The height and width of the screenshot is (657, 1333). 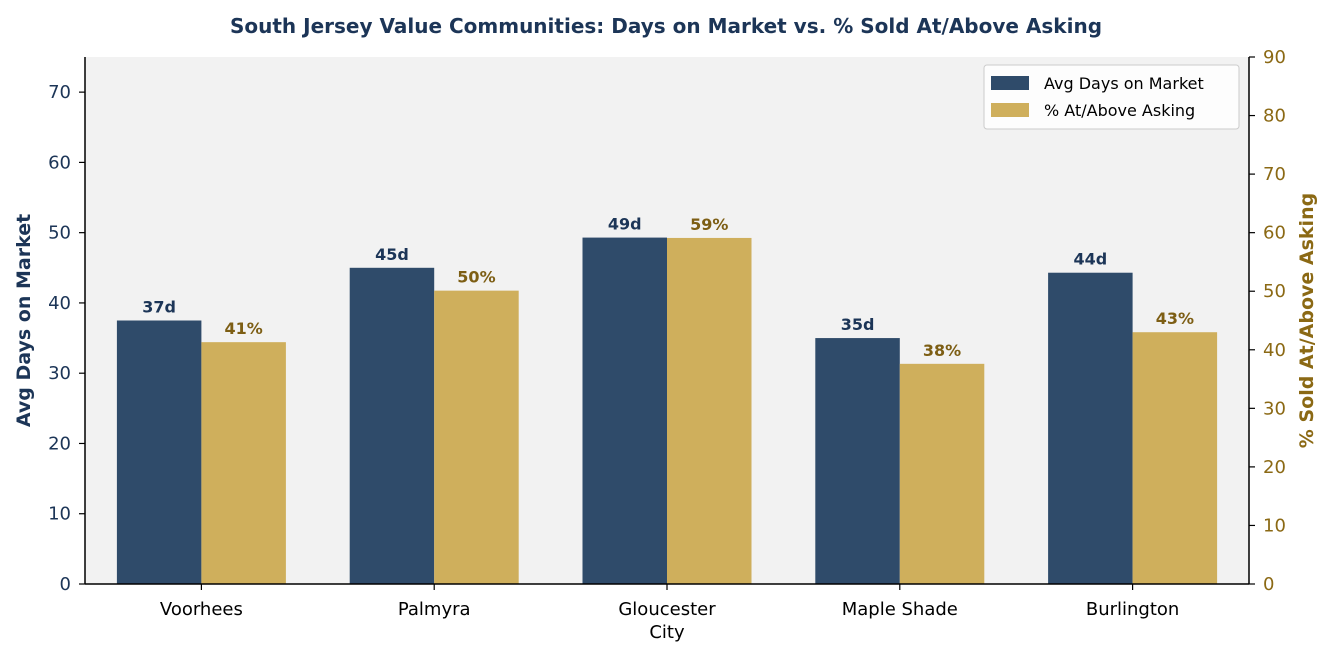 I want to click on bar-value-label: 59%, so click(x=709, y=224).